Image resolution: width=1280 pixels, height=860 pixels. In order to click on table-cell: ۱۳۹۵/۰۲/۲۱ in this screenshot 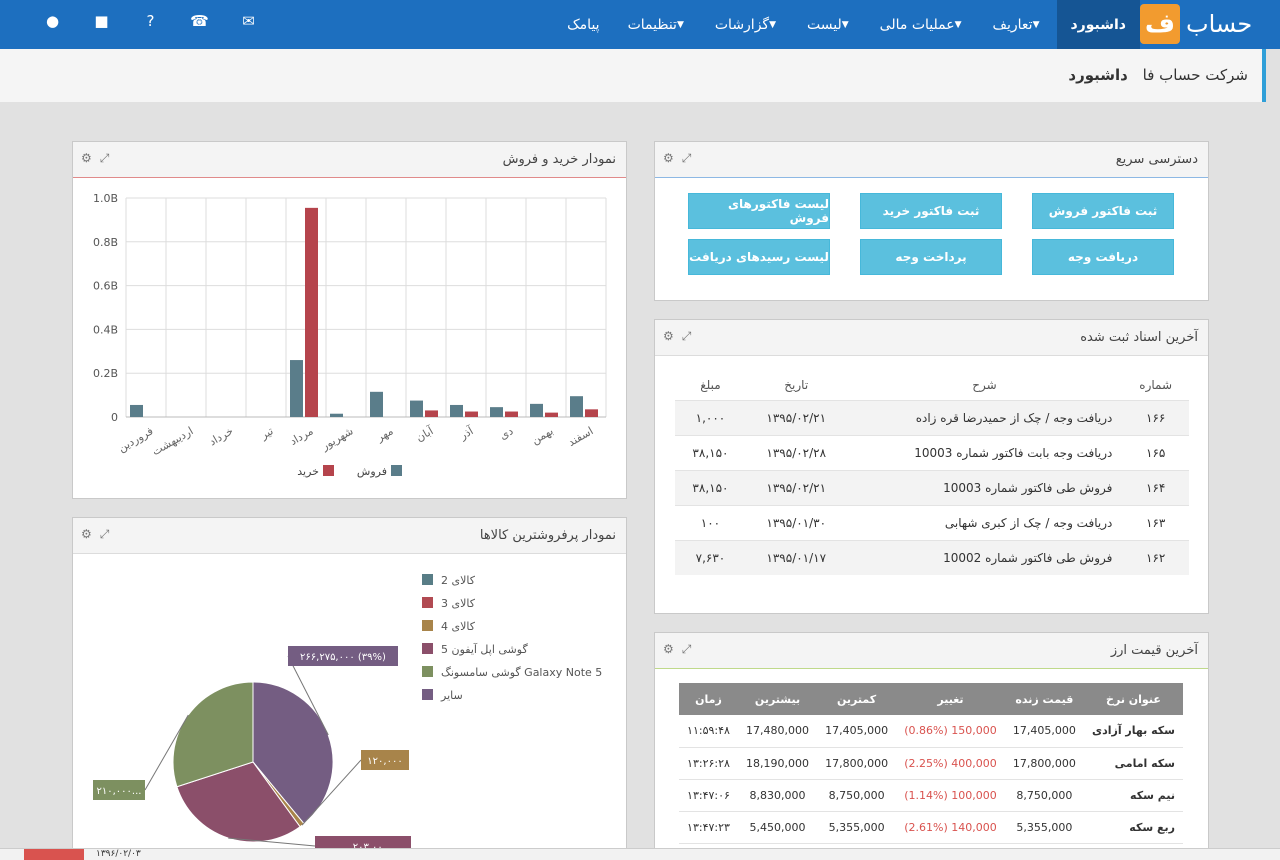, I will do `click(796, 487)`.